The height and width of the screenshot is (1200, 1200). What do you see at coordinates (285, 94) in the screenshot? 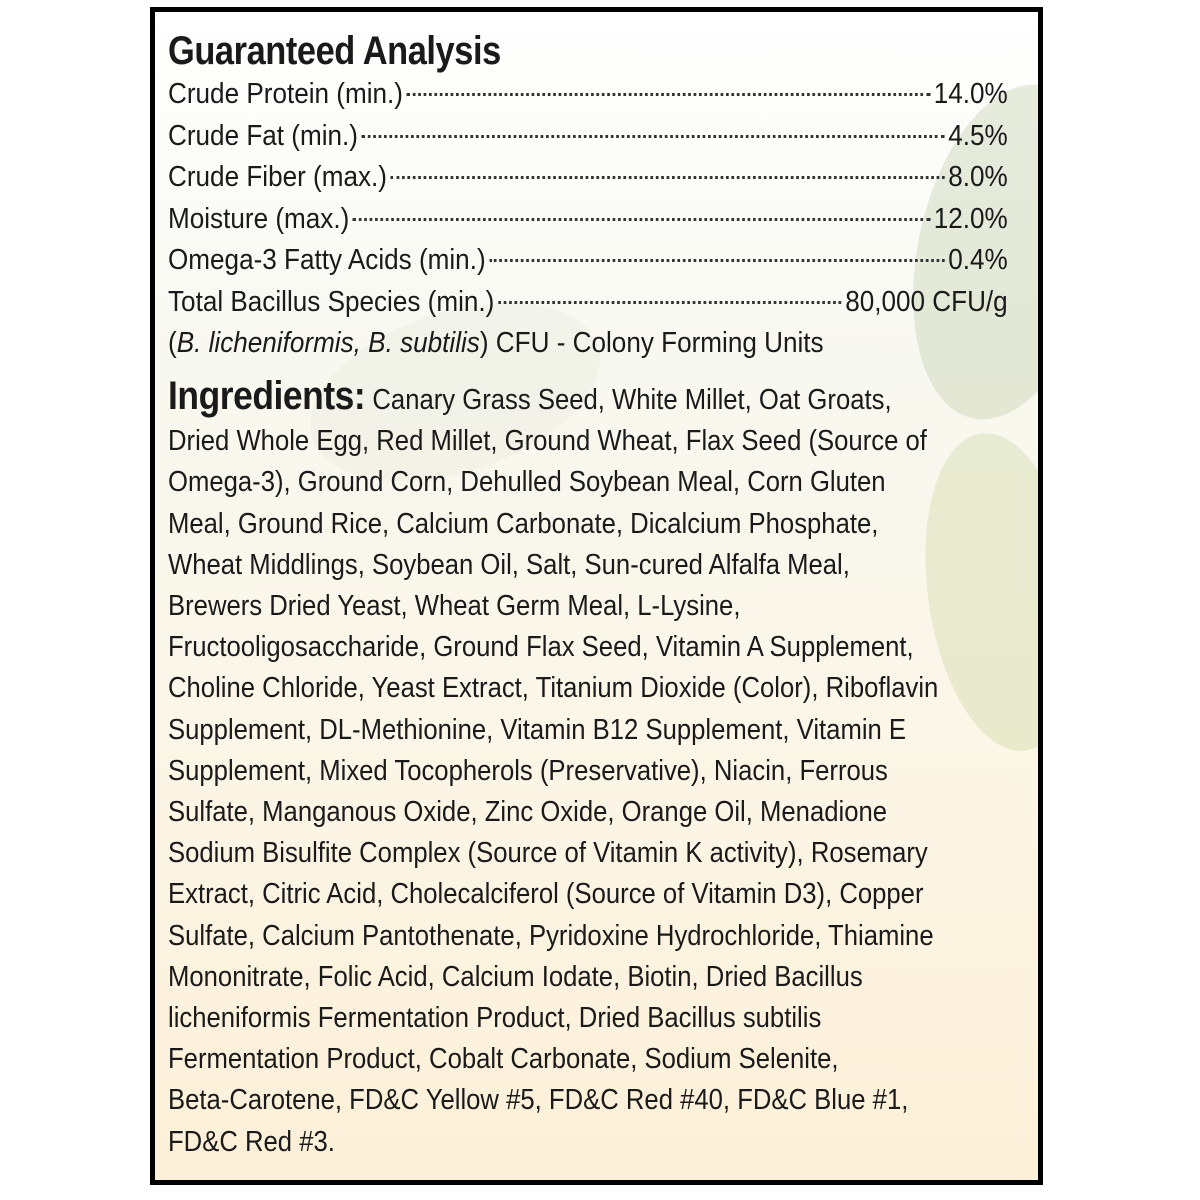
I see `analysis-row-name: Crude Protein (min.)` at bounding box center [285, 94].